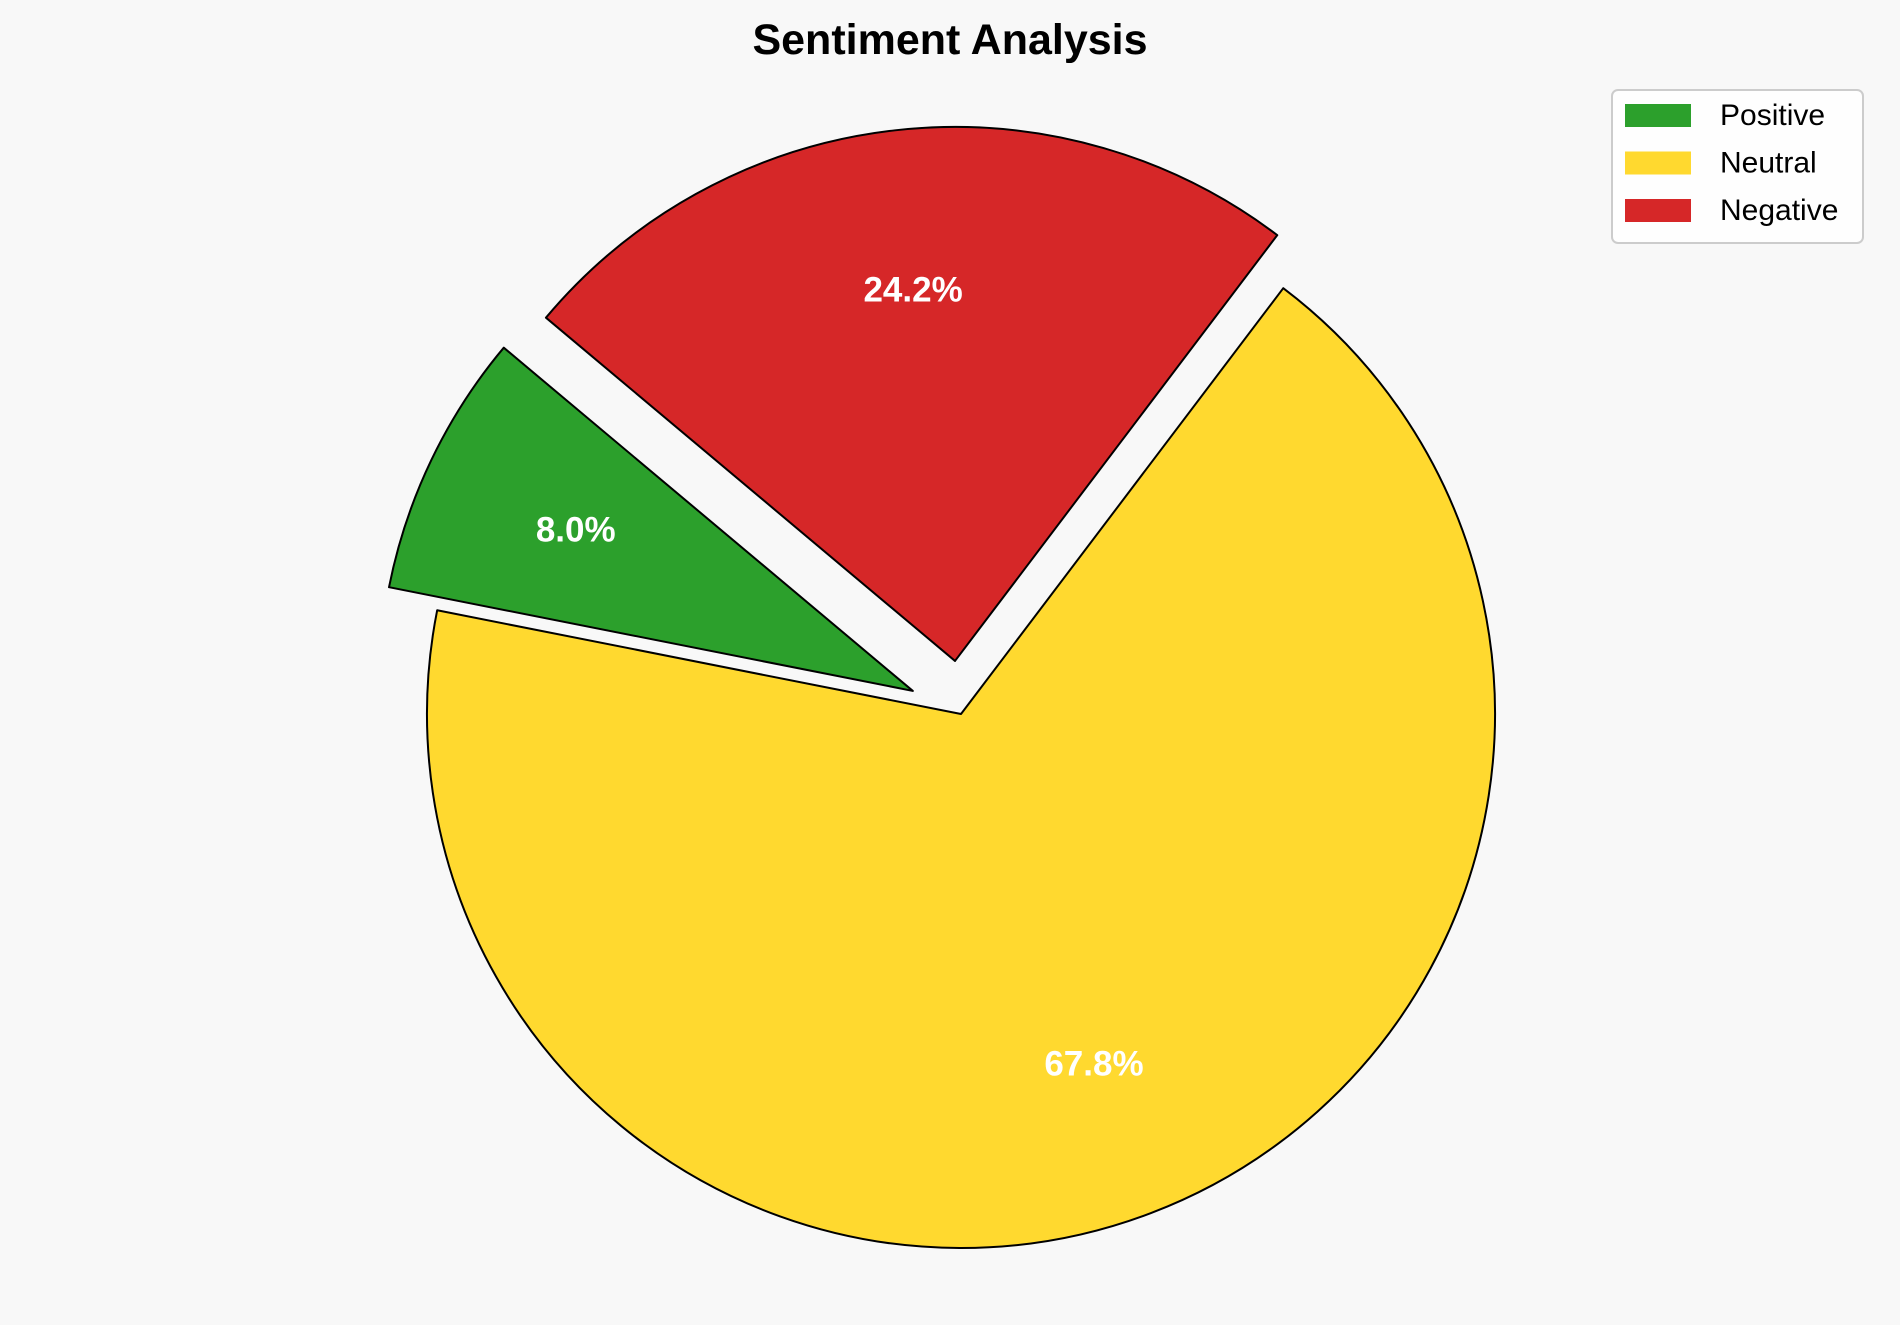  I want to click on legend: Positive Neutral Negative, so click(1737, 166).